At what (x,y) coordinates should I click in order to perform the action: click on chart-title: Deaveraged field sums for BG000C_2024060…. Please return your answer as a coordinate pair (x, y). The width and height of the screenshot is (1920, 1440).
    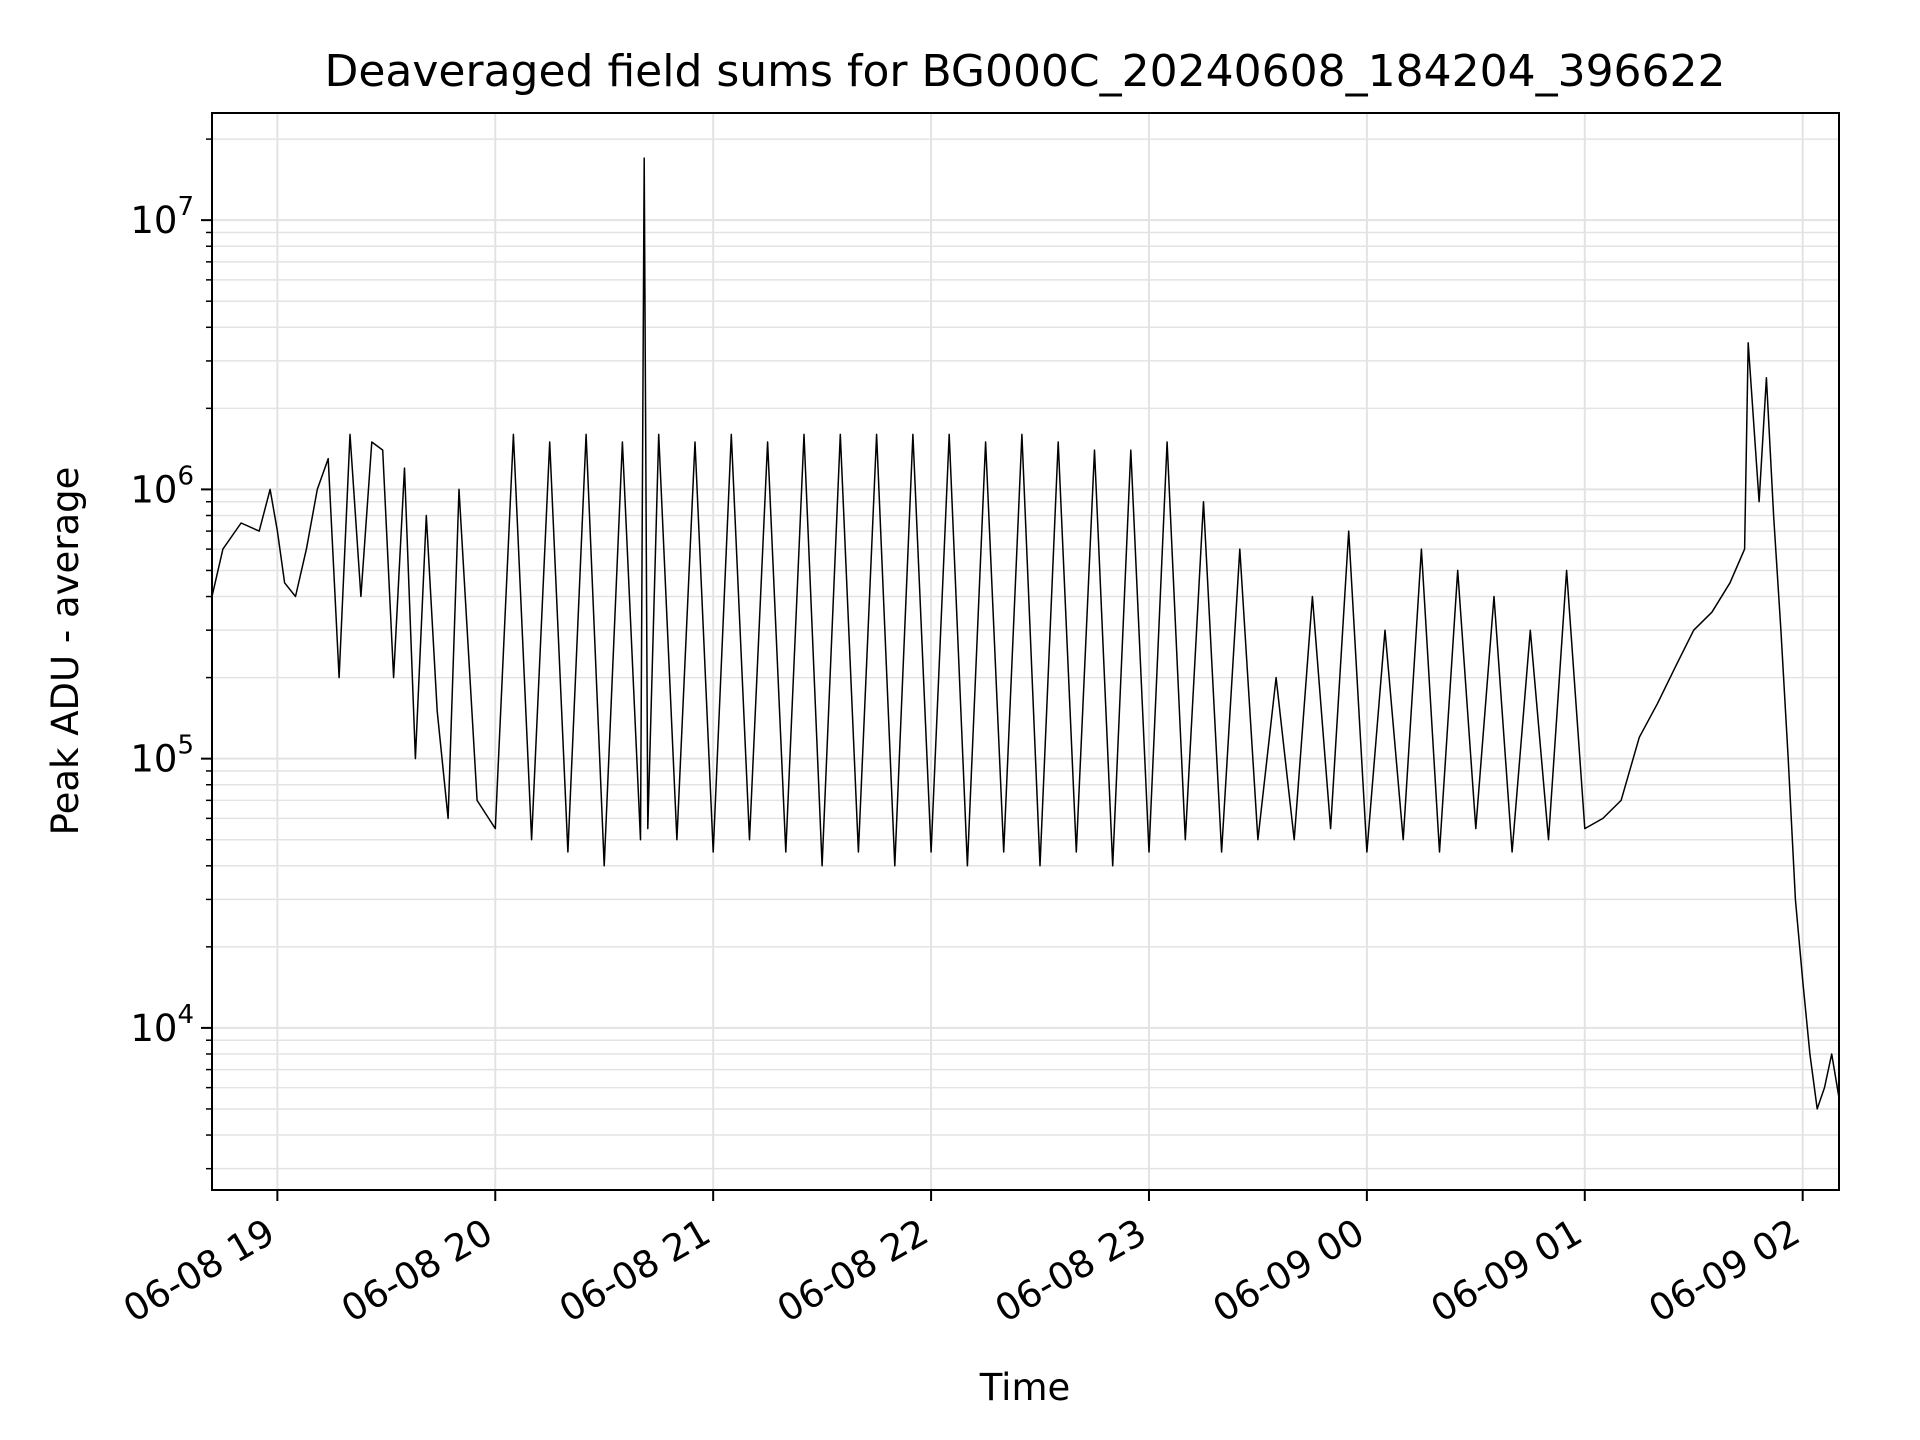
    Looking at the image, I should click on (1024, 71).